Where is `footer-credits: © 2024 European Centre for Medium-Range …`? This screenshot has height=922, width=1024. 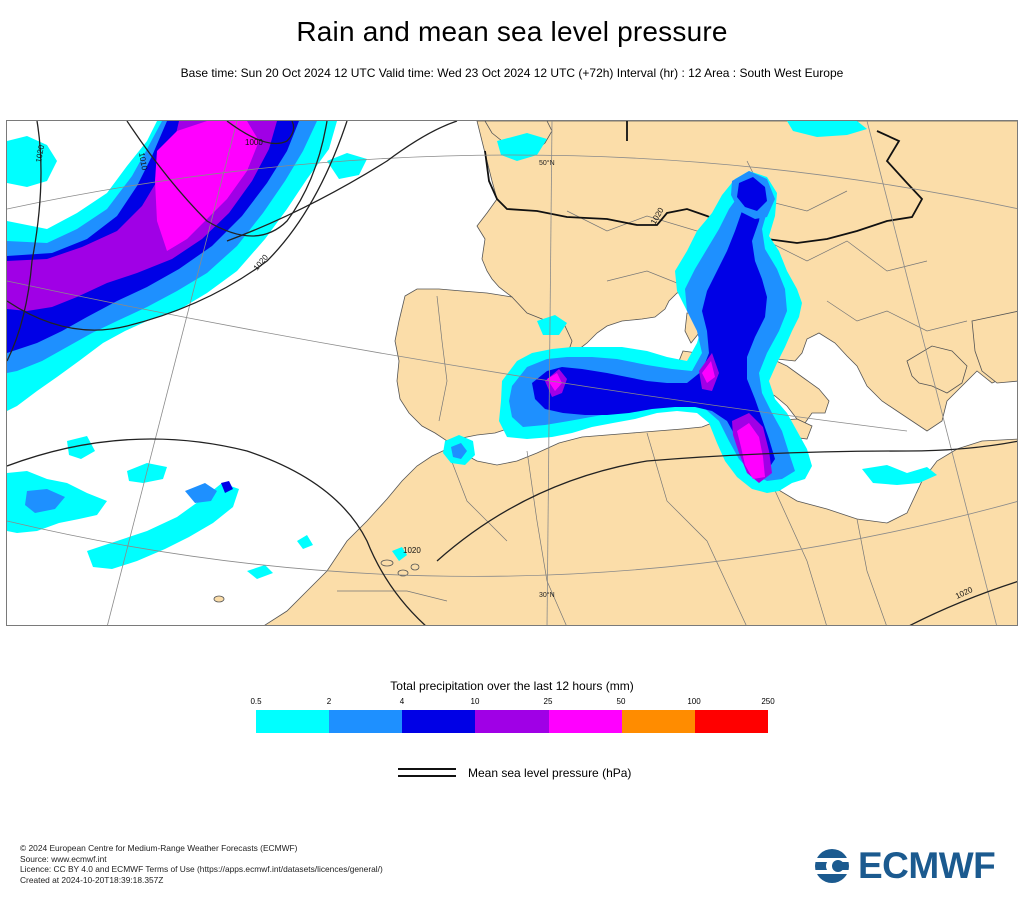
footer-credits: © 2024 European Centre for Medium-Range … is located at coordinates (201, 864).